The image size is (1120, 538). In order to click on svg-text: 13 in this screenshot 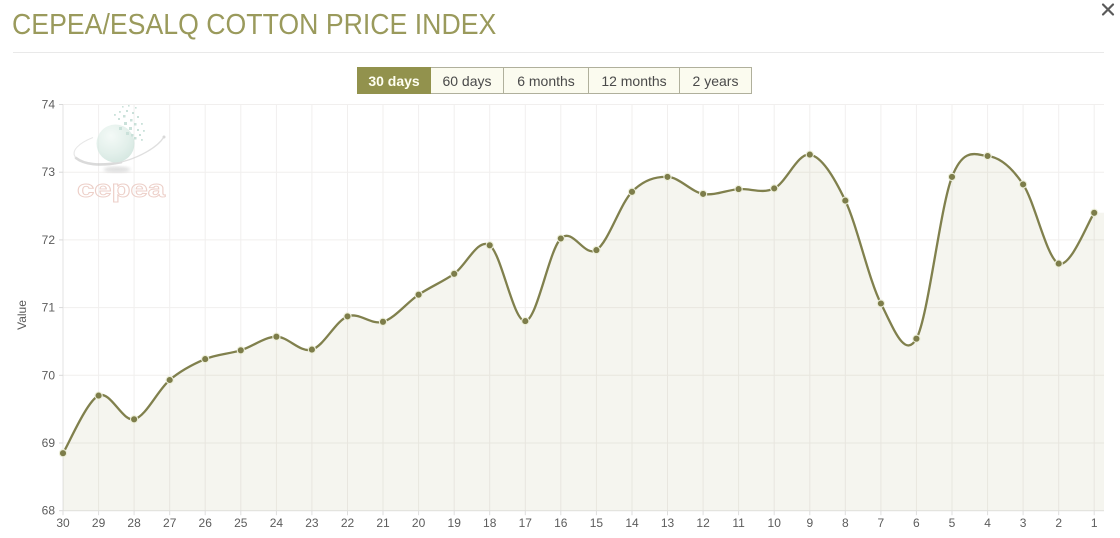, I will do `click(668, 523)`.